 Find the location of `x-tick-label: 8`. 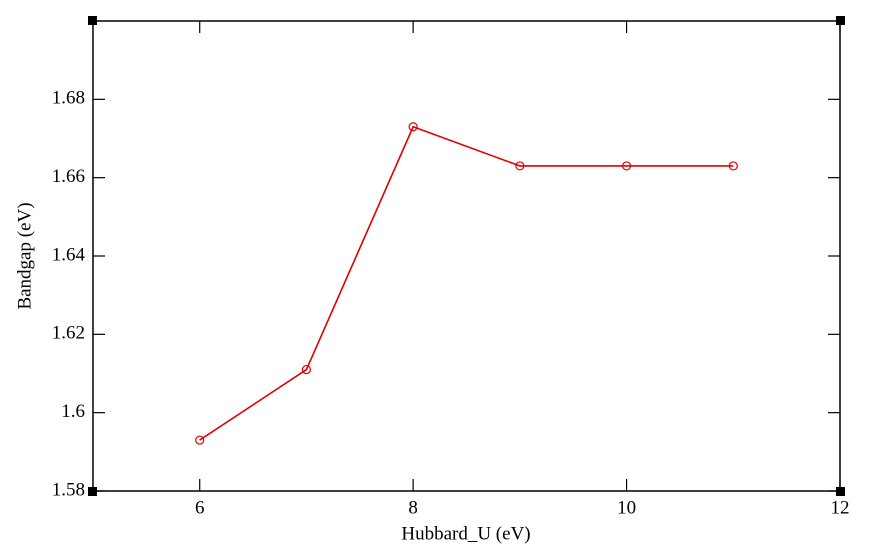

x-tick-label: 8 is located at coordinates (413, 507).